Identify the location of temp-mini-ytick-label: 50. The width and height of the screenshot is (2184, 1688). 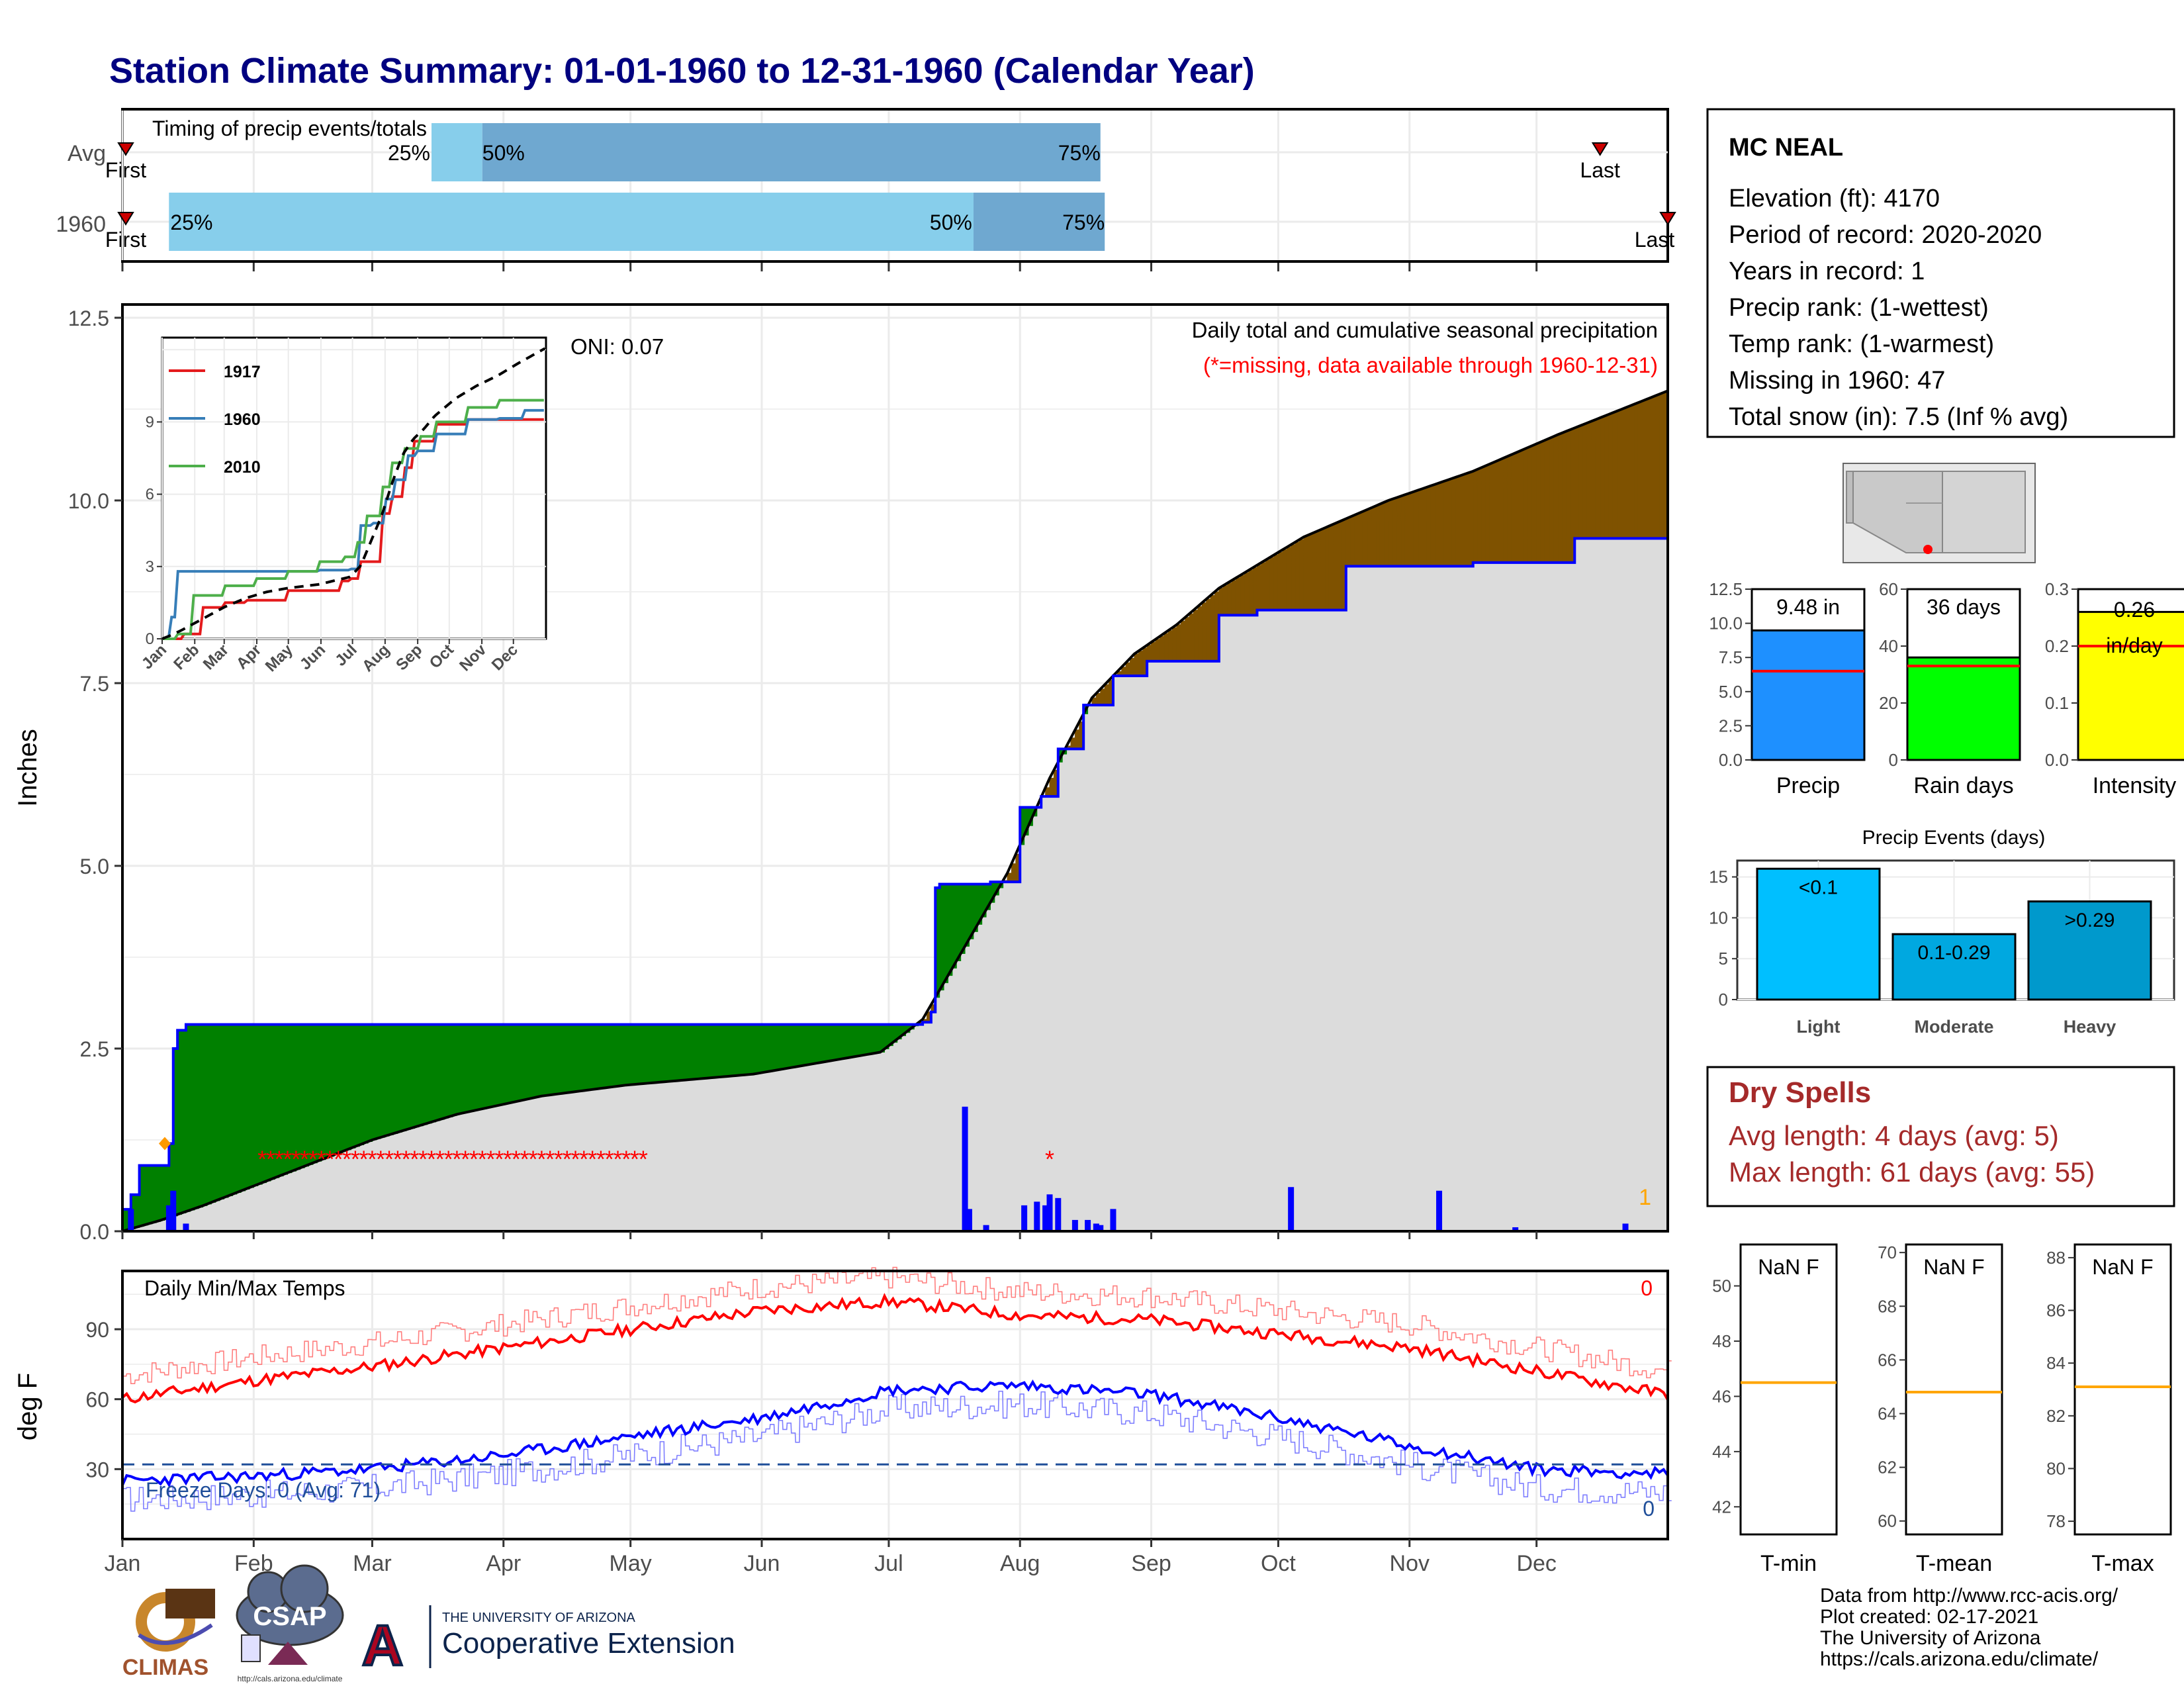
(1721, 1286).